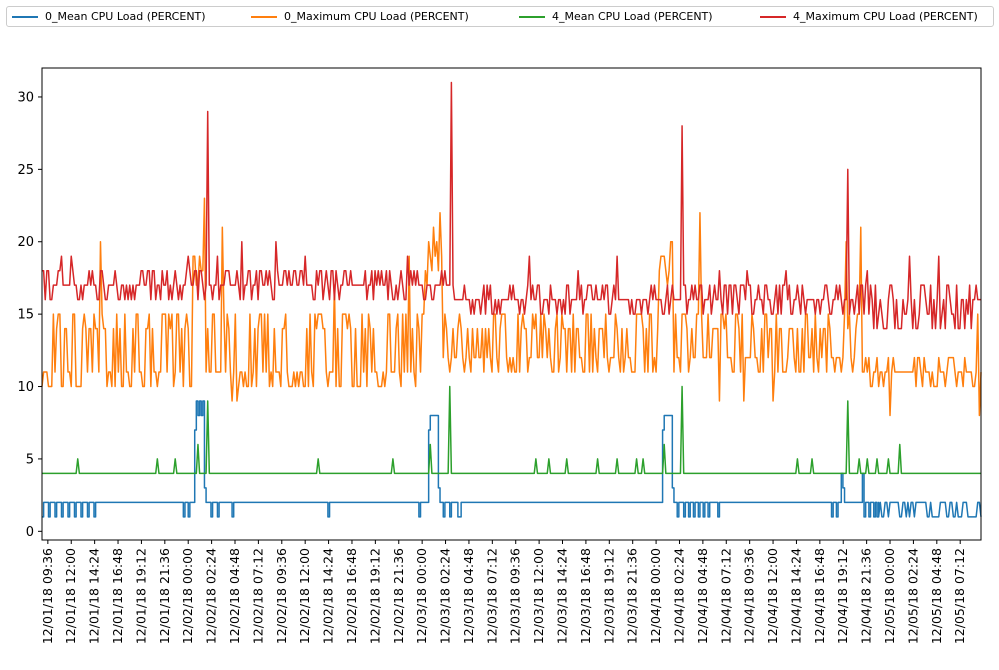 This screenshot has height=670, width=999. What do you see at coordinates (164, 596) in the screenshot?
I see `x-tick-label: 12/01/18 21:36` at bounding box center [164, 596].